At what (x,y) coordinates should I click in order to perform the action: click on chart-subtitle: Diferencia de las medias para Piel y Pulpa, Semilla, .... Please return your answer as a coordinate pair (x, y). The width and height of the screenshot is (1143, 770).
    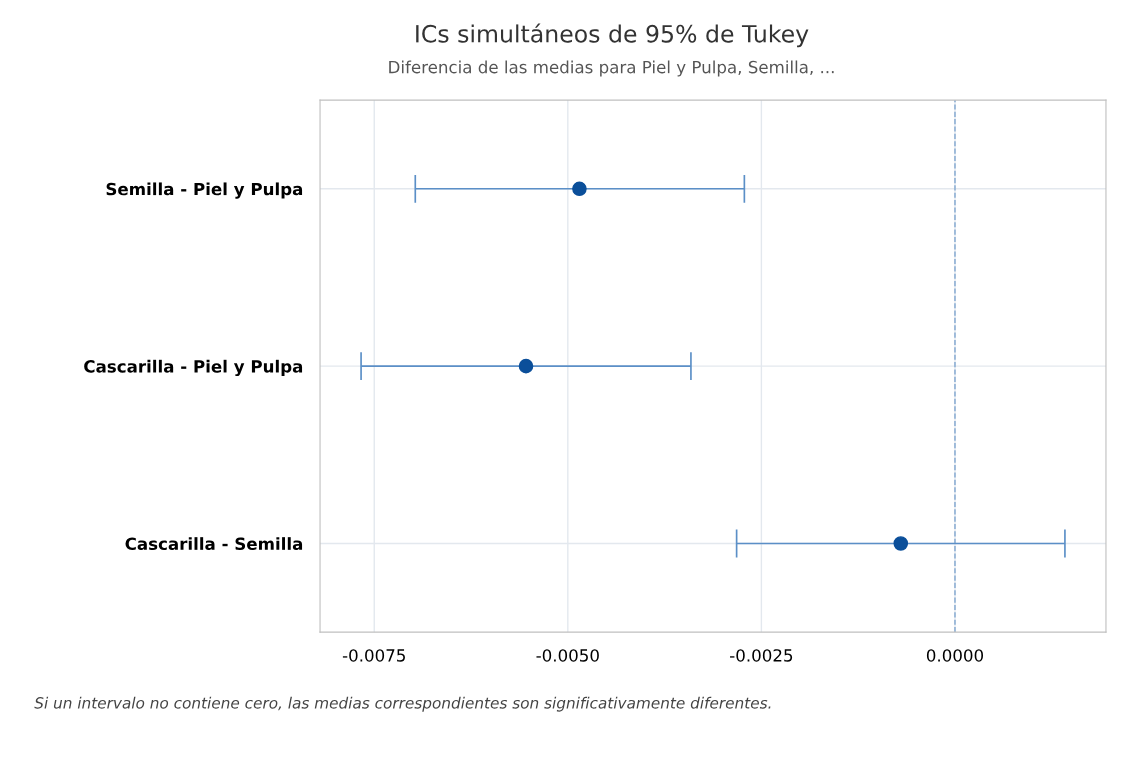
    Looking at the image, I should click on (611, 68).